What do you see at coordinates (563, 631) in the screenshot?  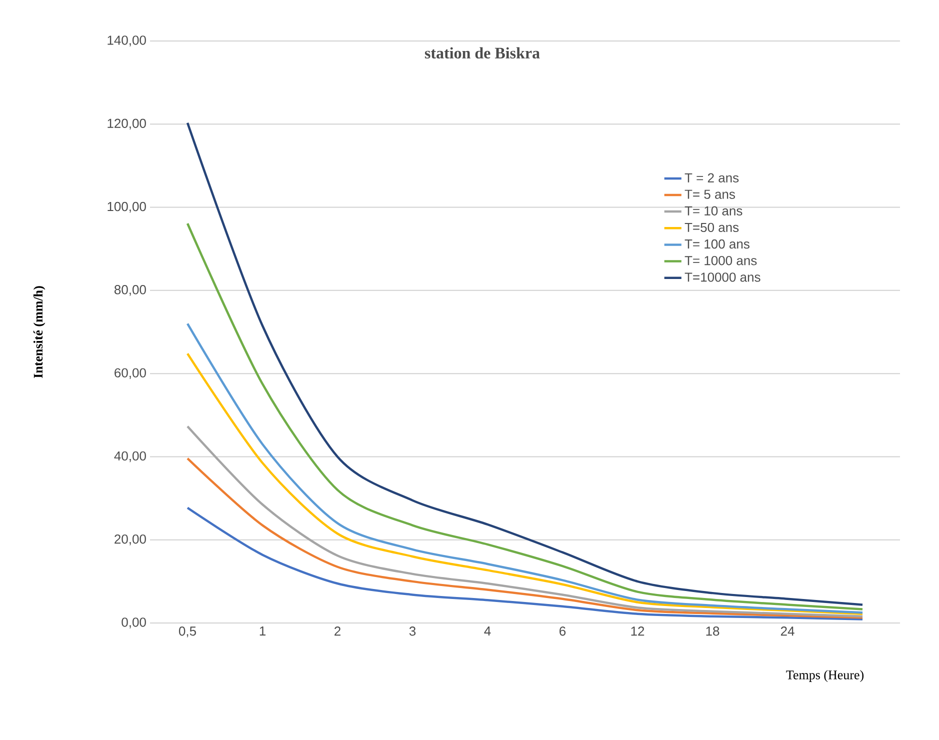 I see `x-tick-label: 6` at bounding box center [563, 631].